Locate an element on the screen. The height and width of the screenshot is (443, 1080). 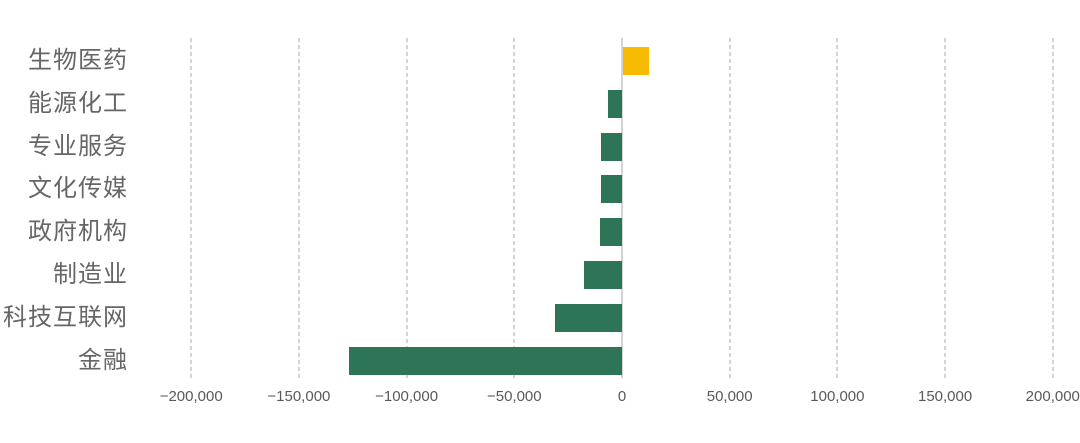
x-tick-label: −50,000 is located at coordinates (514, 396).